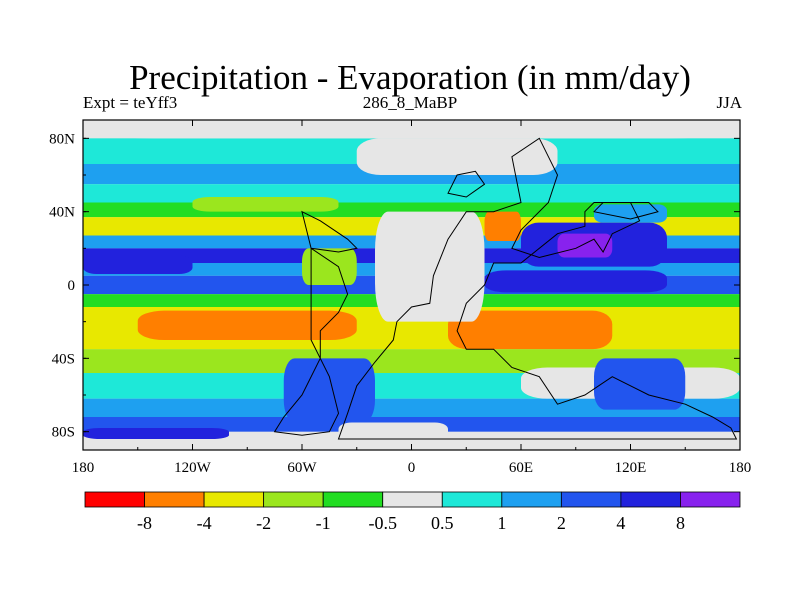 The image size is (800, 600). I want to click on x-tick-label-2: 60W, so click(302, 468).